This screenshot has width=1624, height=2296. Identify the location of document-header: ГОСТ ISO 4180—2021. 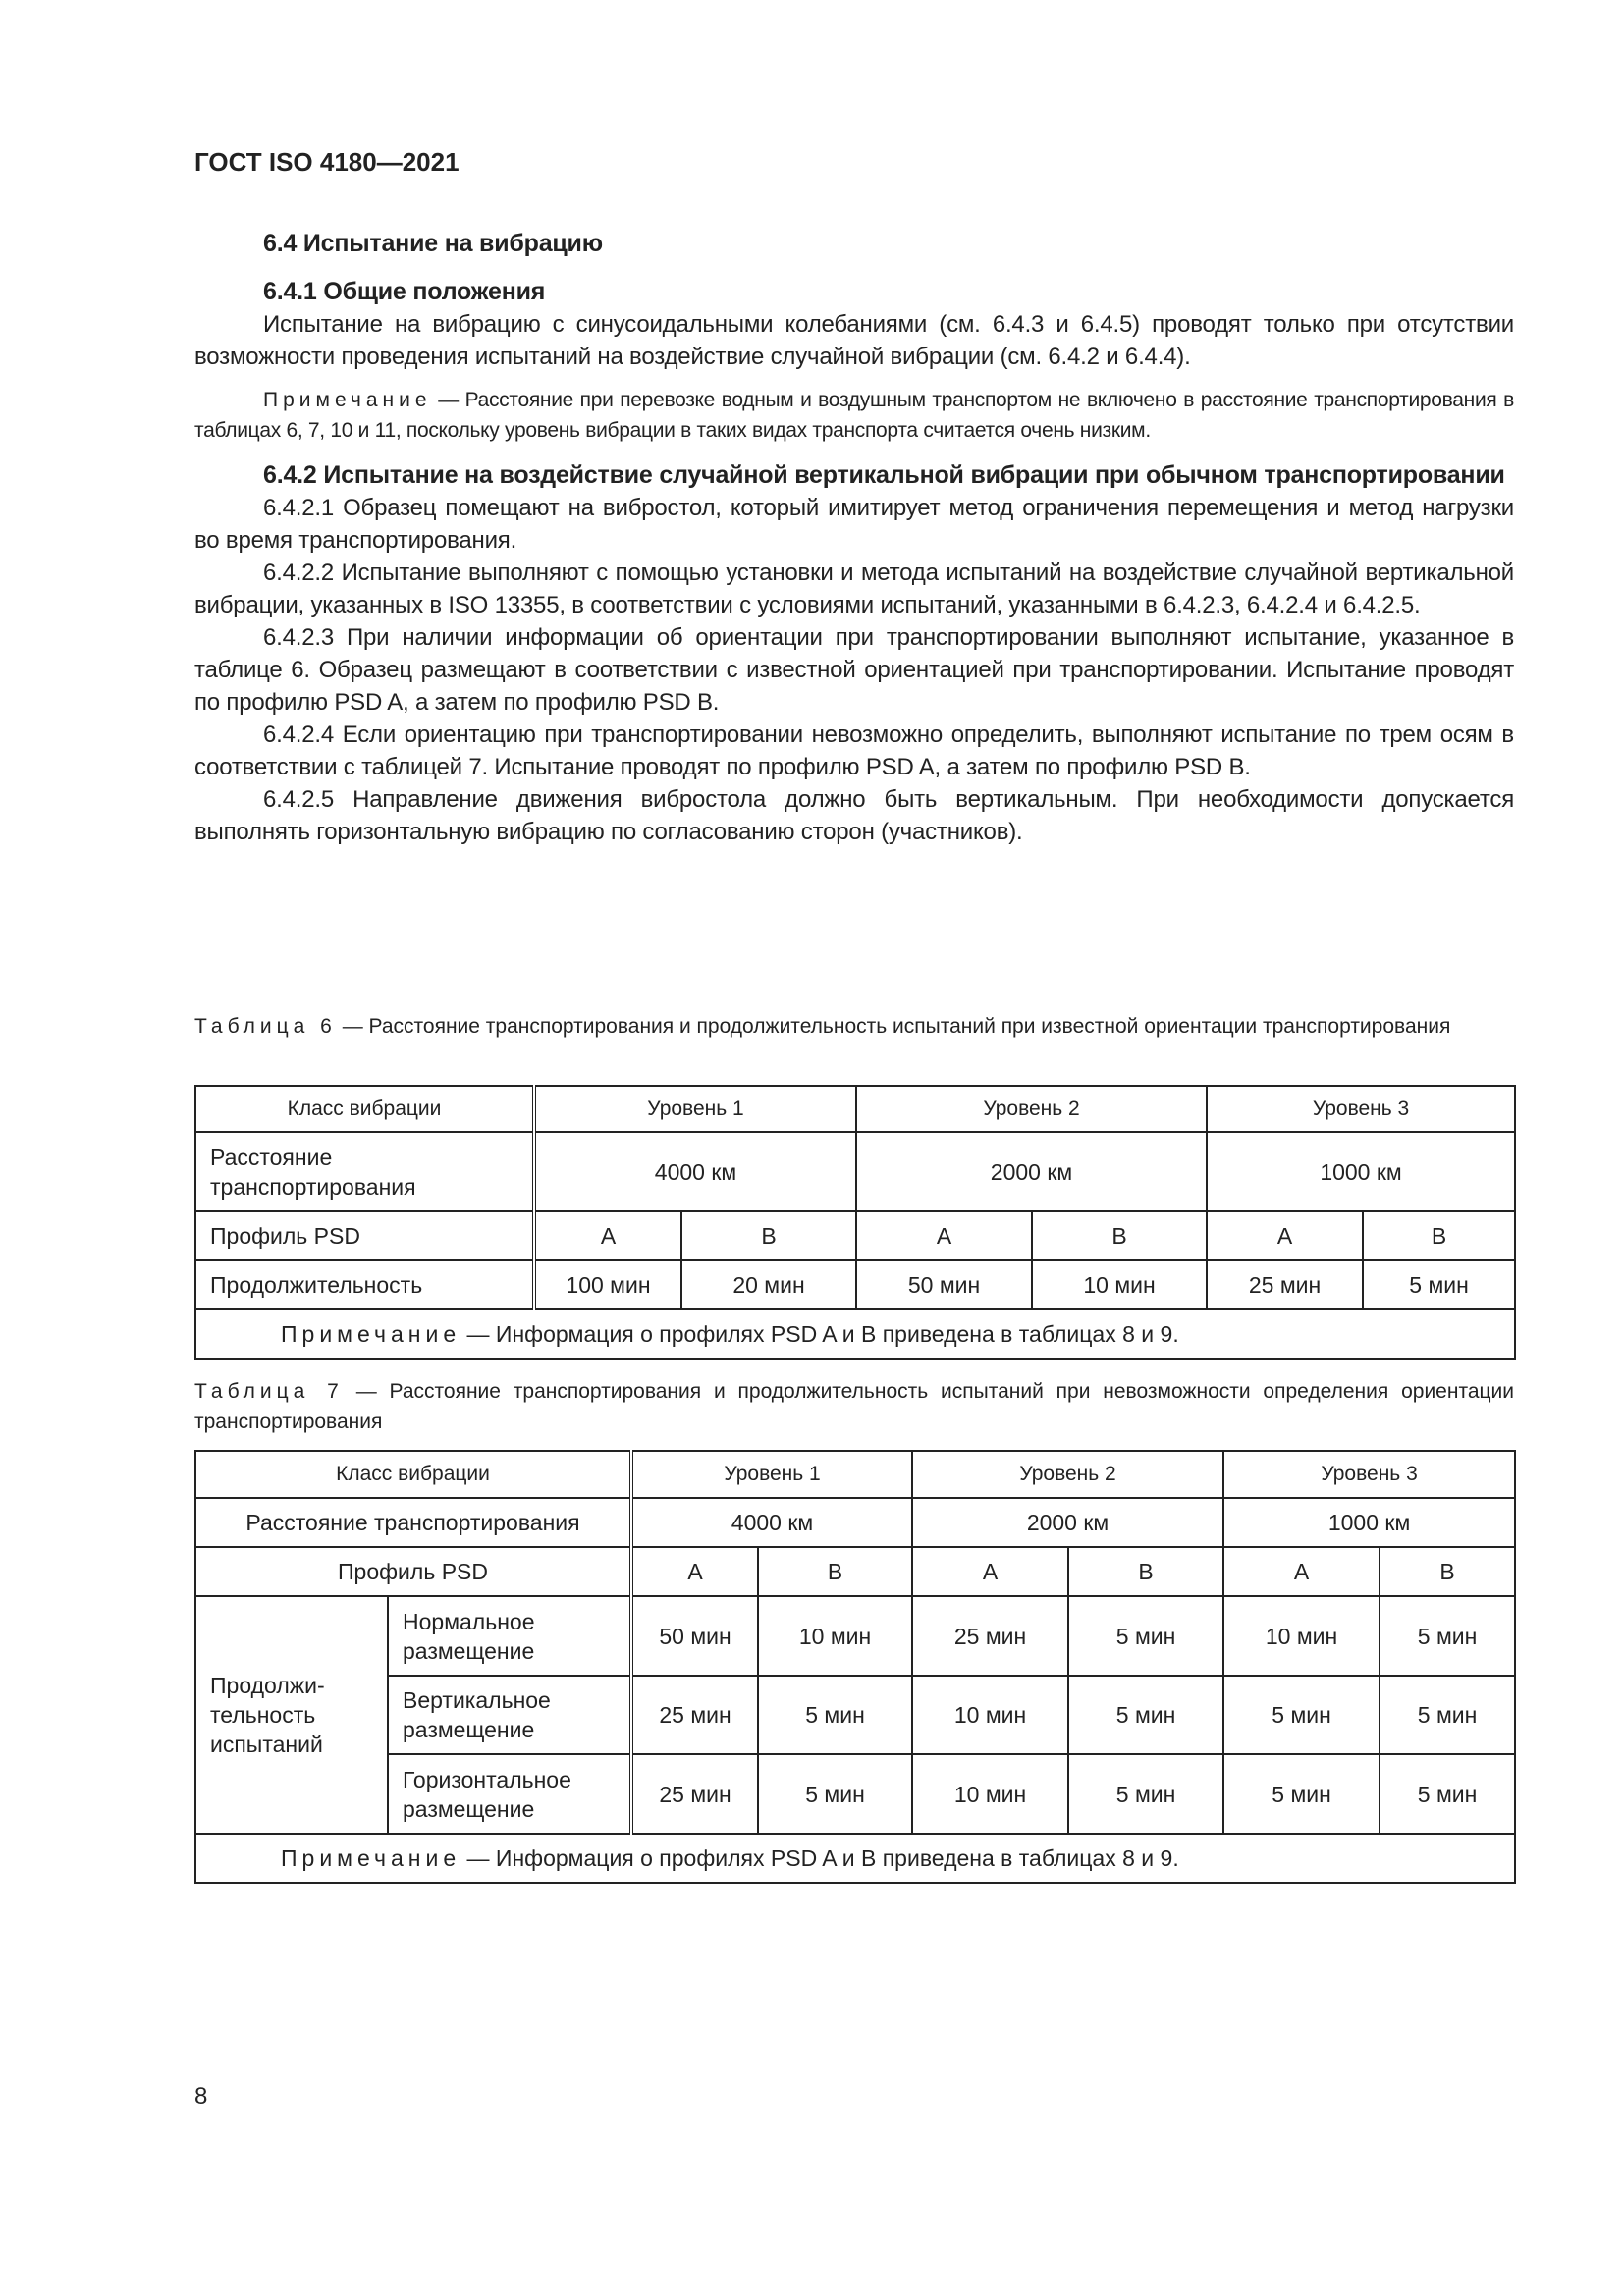
(327, 162).